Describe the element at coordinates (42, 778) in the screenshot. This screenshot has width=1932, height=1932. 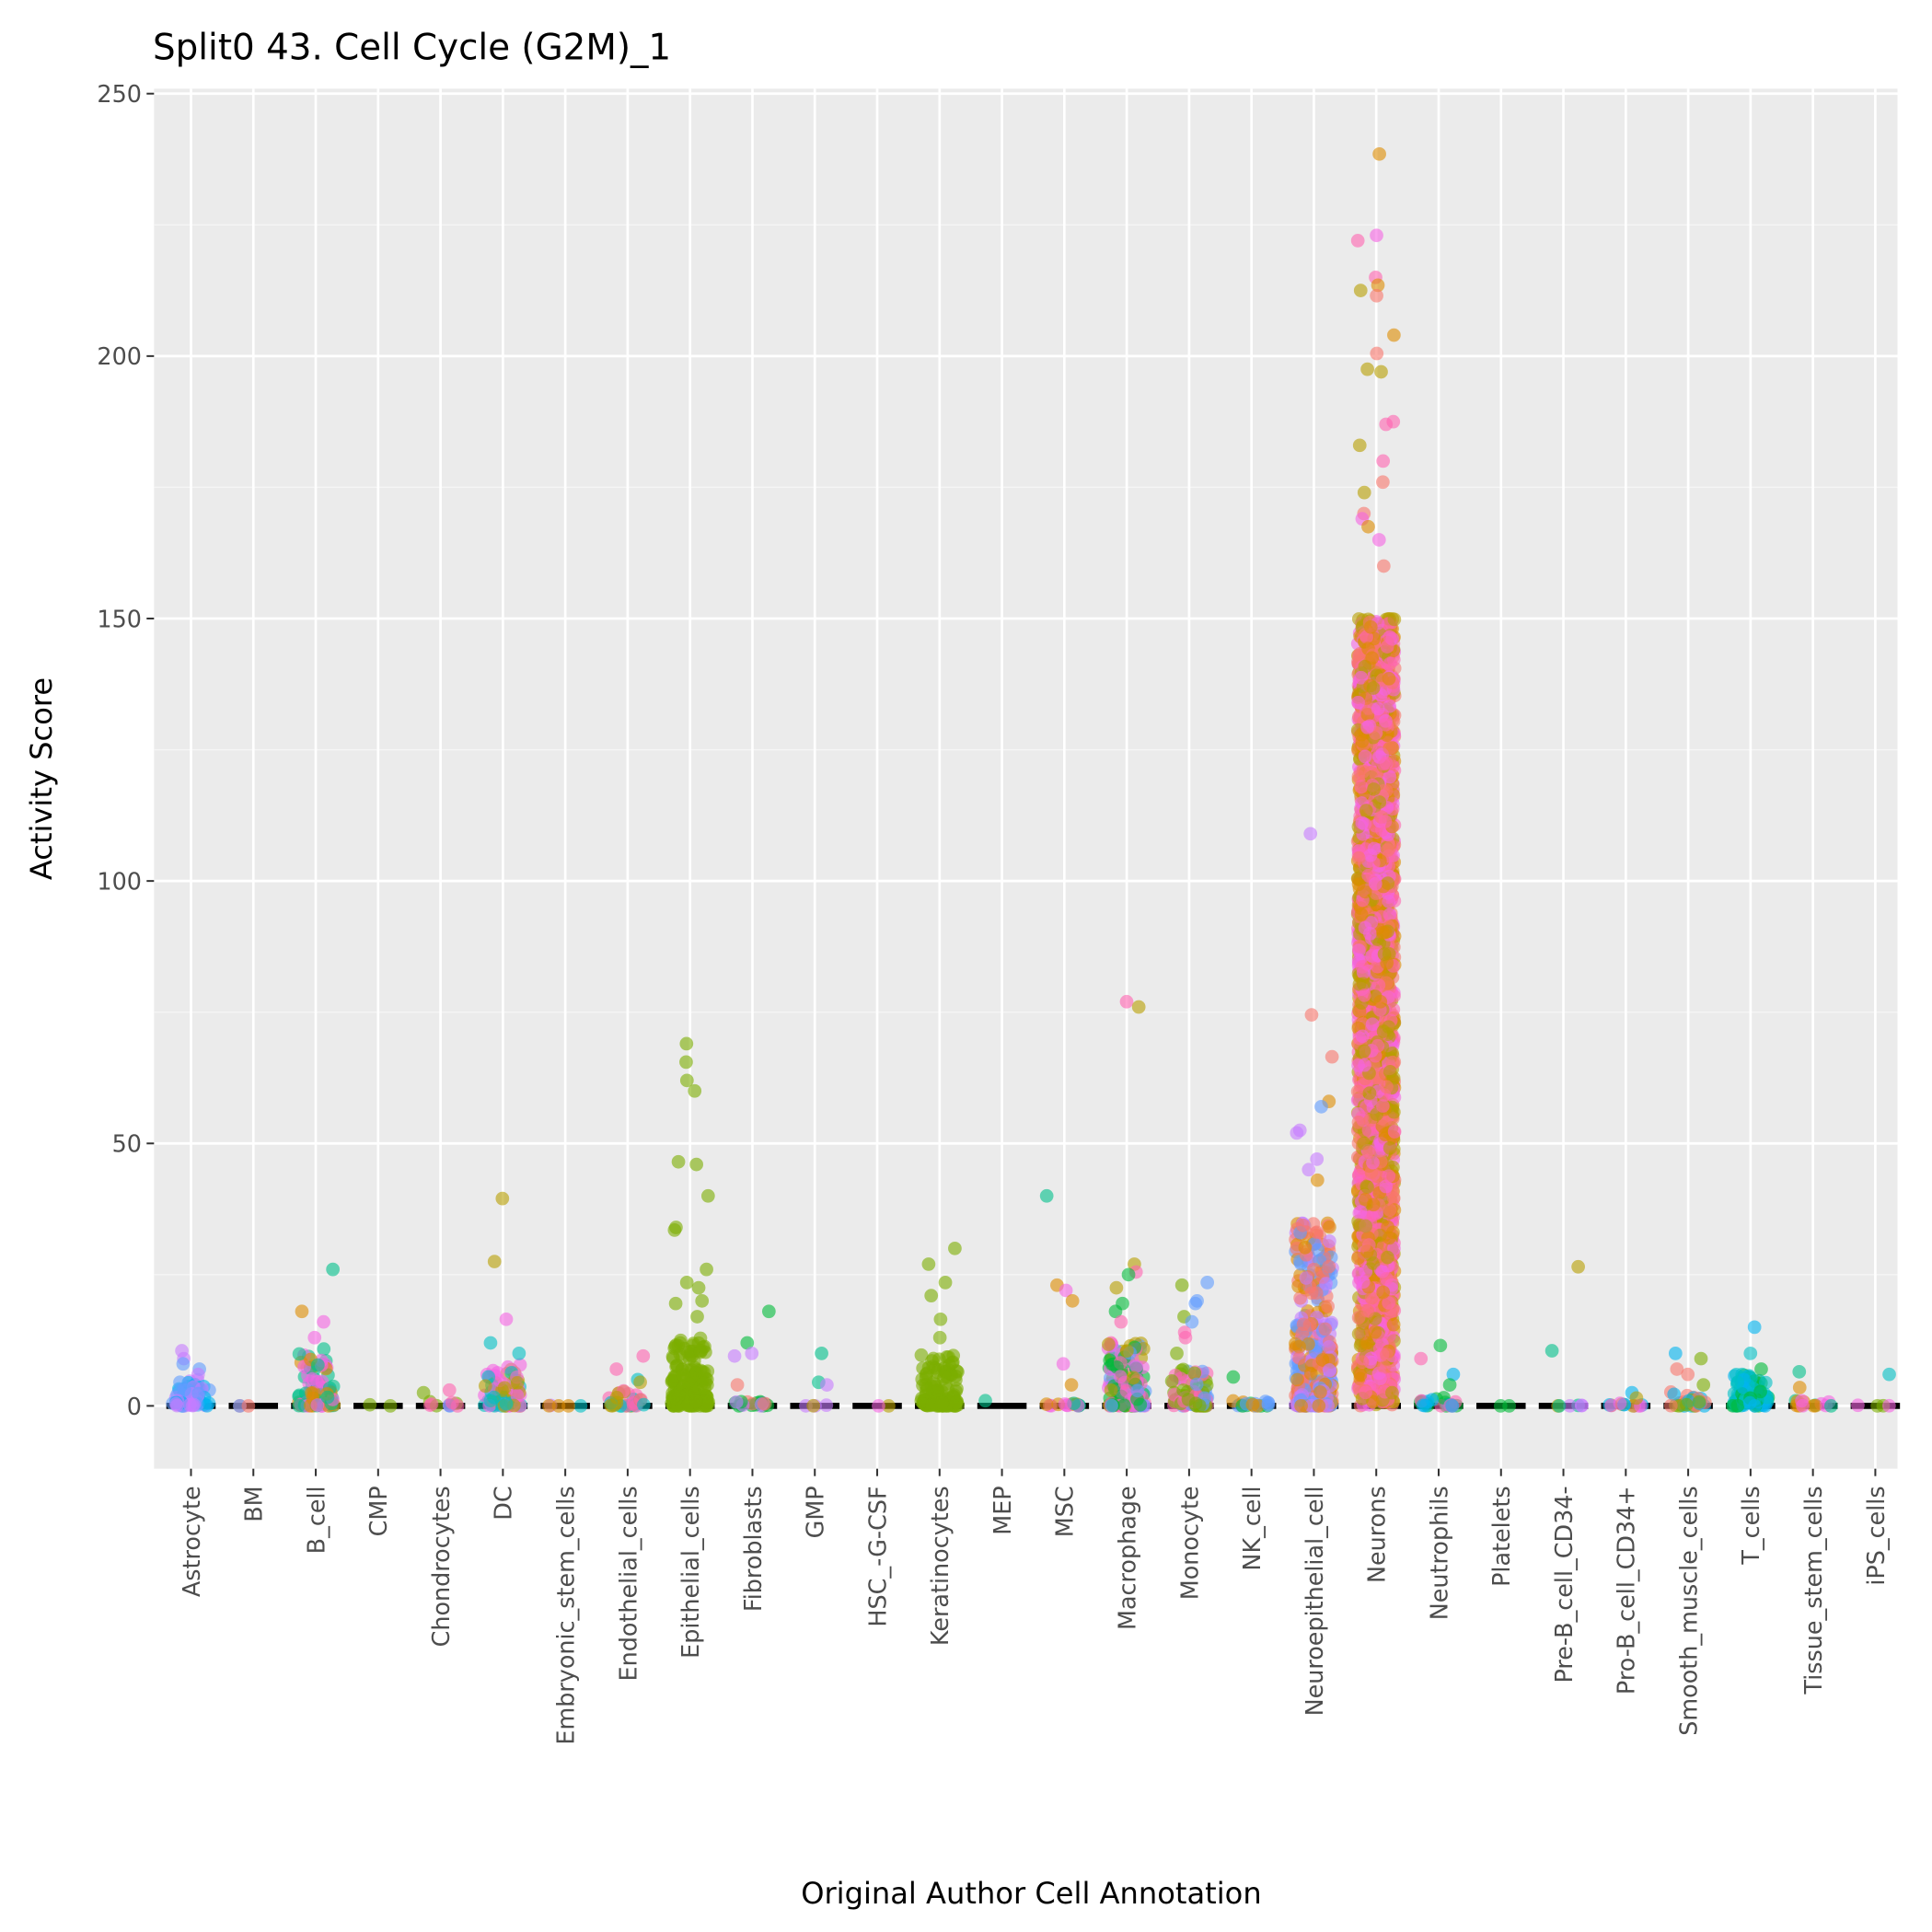
I see `y-axis-label: Activity Score` at that location.